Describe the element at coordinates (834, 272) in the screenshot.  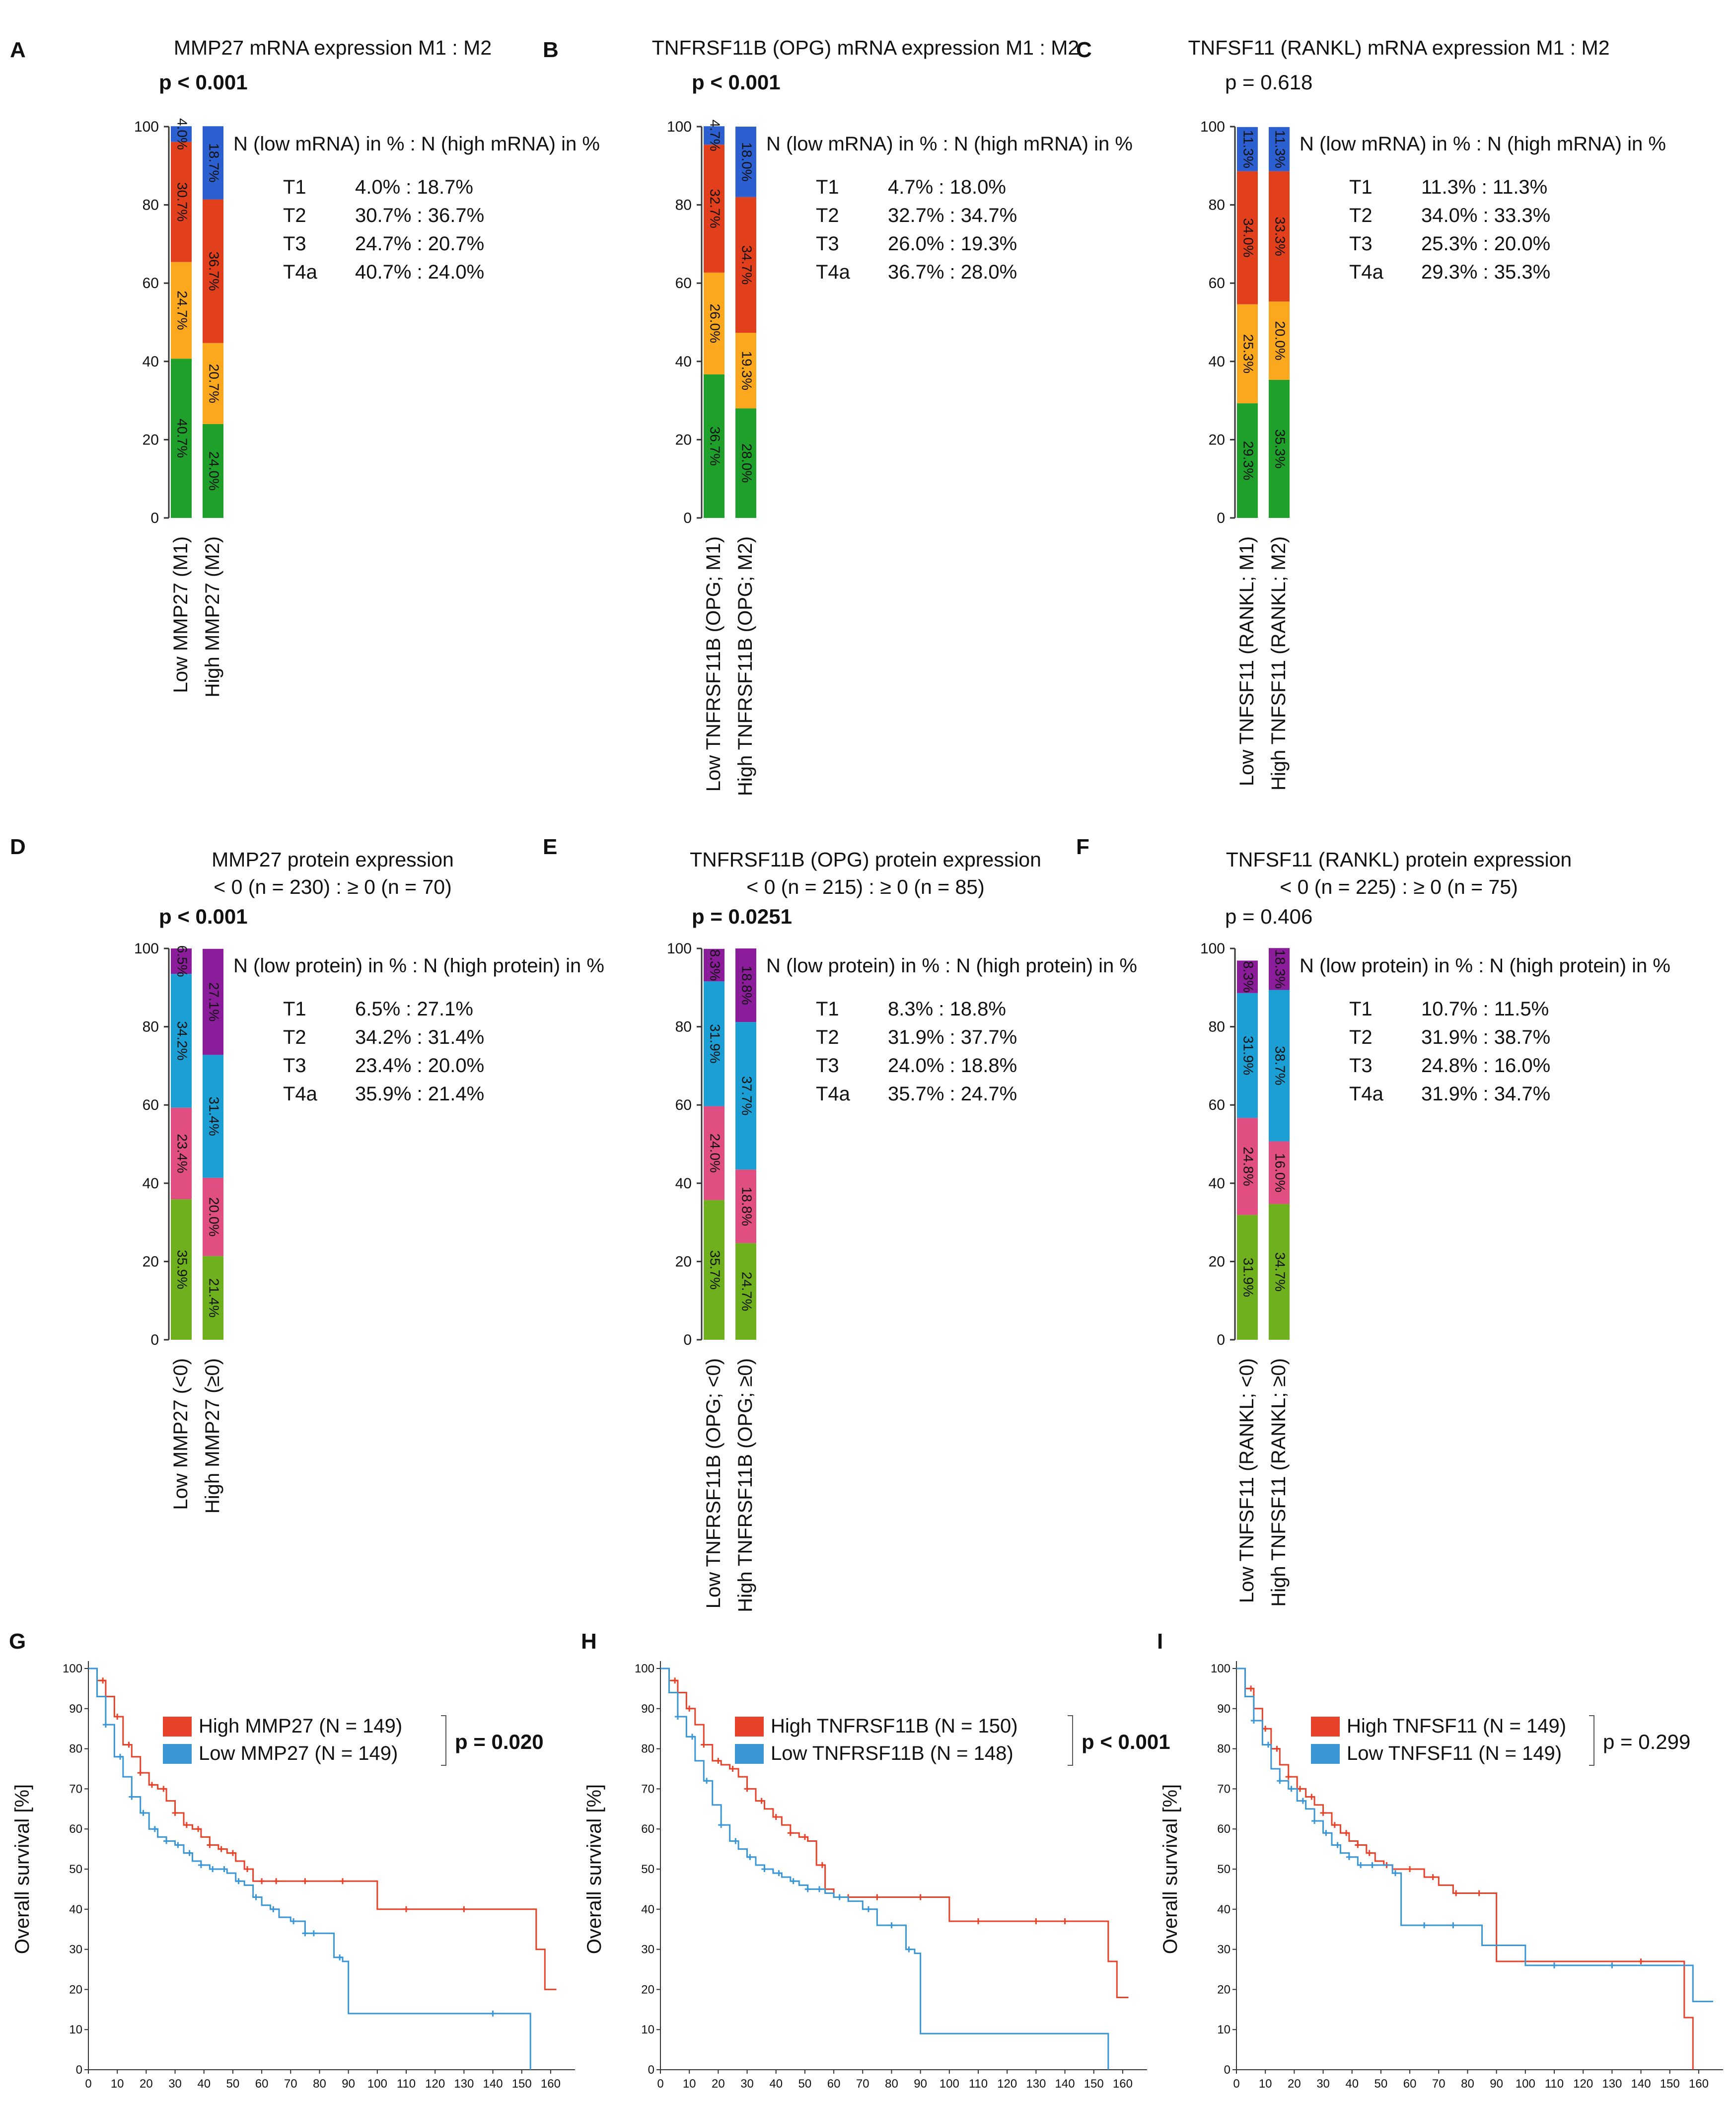
I see `table-stage: T4a` at that location.